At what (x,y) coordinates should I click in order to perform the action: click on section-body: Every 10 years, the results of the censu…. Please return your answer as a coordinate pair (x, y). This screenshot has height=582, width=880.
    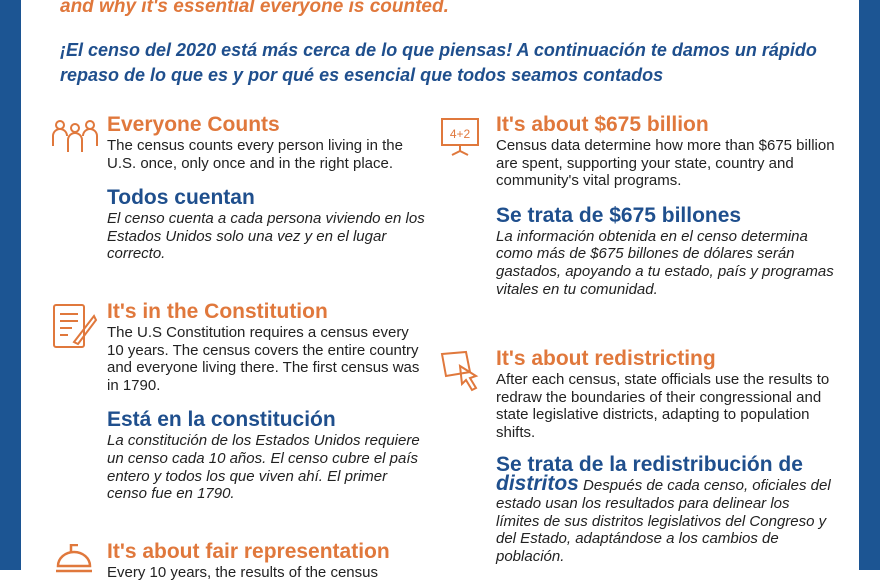
    Looking at the image, I should click on (242, 572).